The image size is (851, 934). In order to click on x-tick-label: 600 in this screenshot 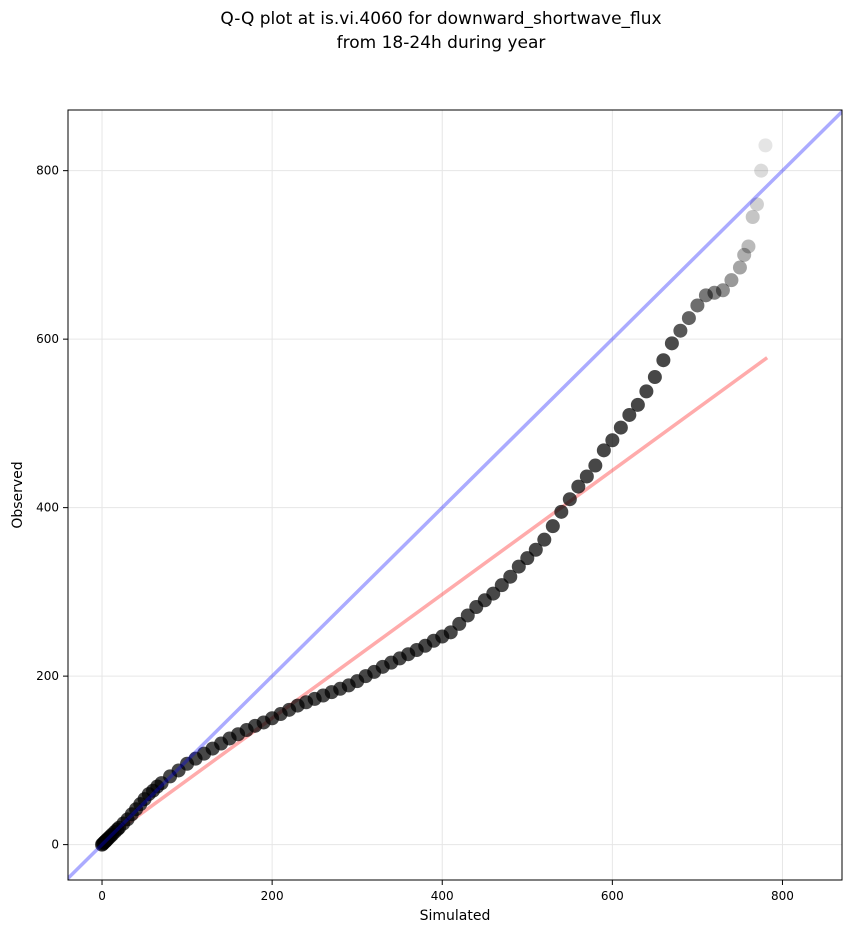, I will do `click(612, 896)`.